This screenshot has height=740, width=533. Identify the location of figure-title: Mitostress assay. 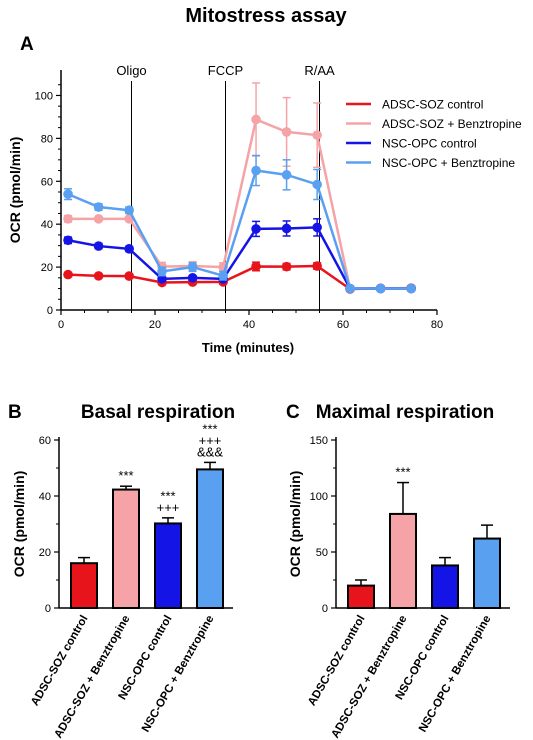
(266, 16).